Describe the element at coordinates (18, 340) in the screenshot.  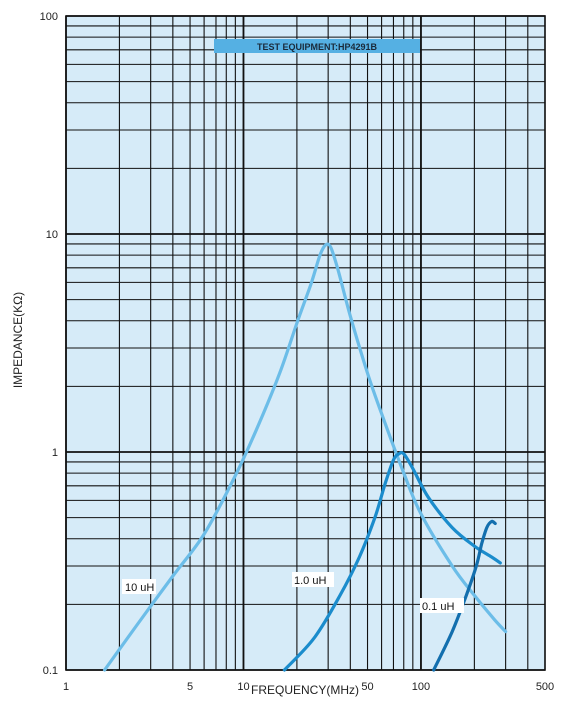
I see `y-axis-title: IMPEDANCE(KΩ)` at that location.